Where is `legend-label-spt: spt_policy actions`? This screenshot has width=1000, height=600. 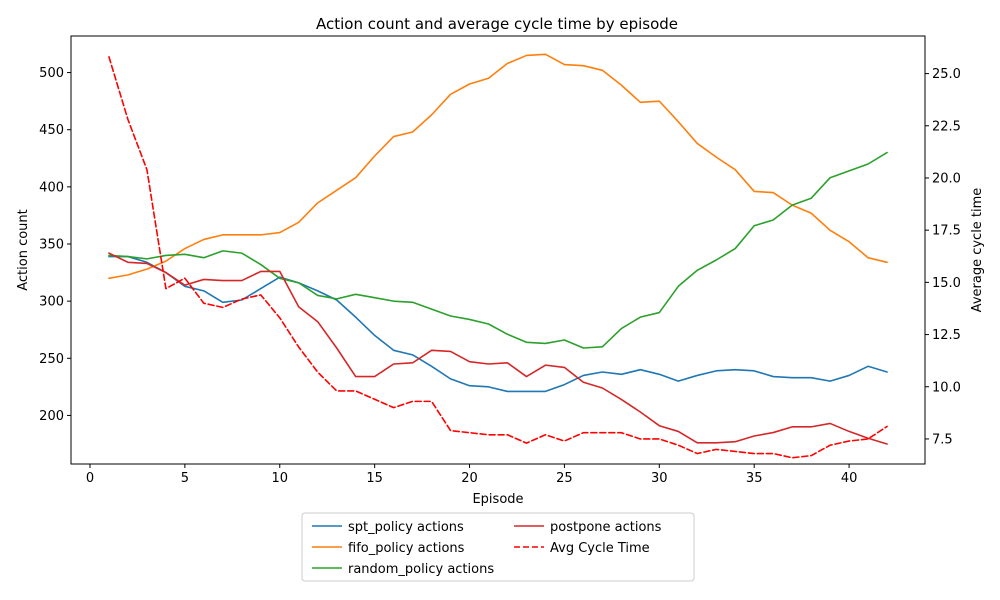 legend-label-spt: spt_policy actions is located at coordinates (406, 527).